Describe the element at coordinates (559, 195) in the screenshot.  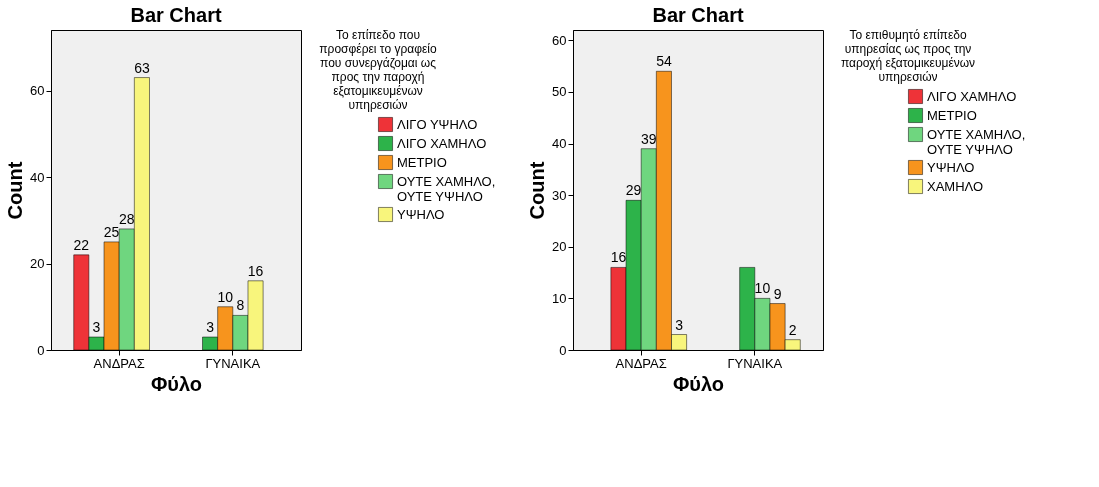
I see `y-tick-label: 30` at that location.